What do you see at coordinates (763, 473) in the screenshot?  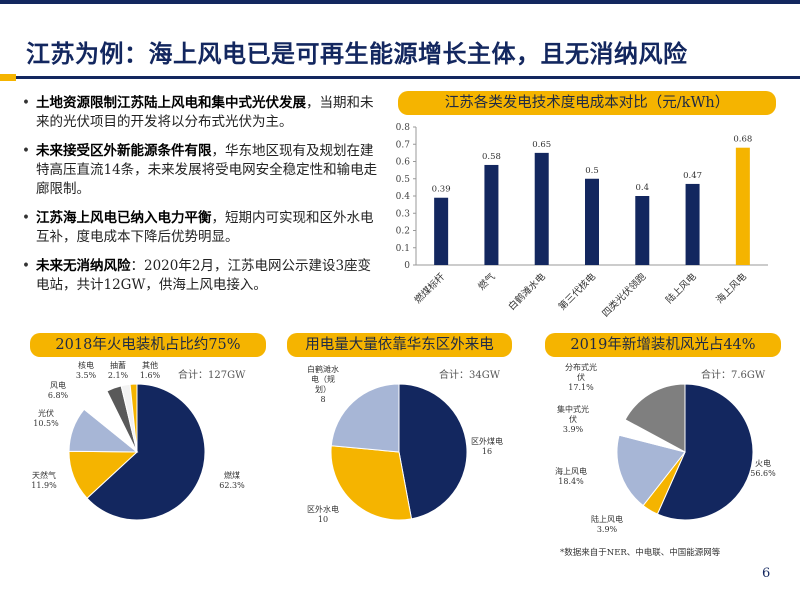 I see `pie-slice-value: 56.6%` at bounding box center [763, 473].